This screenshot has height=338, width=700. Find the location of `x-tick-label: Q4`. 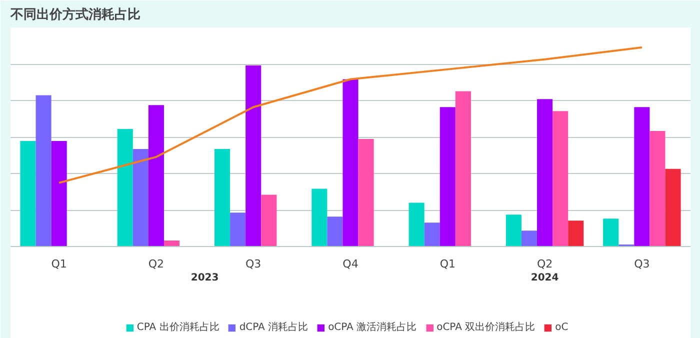

x-tick-label: Q4 is located at coordinates (350, 264).